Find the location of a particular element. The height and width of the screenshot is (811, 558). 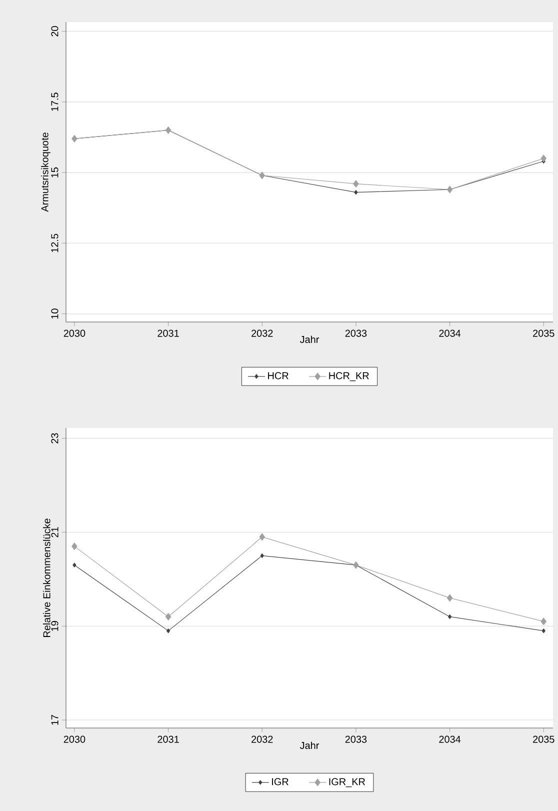

y-tick-label: 21 is located at coordinates (54, 532).